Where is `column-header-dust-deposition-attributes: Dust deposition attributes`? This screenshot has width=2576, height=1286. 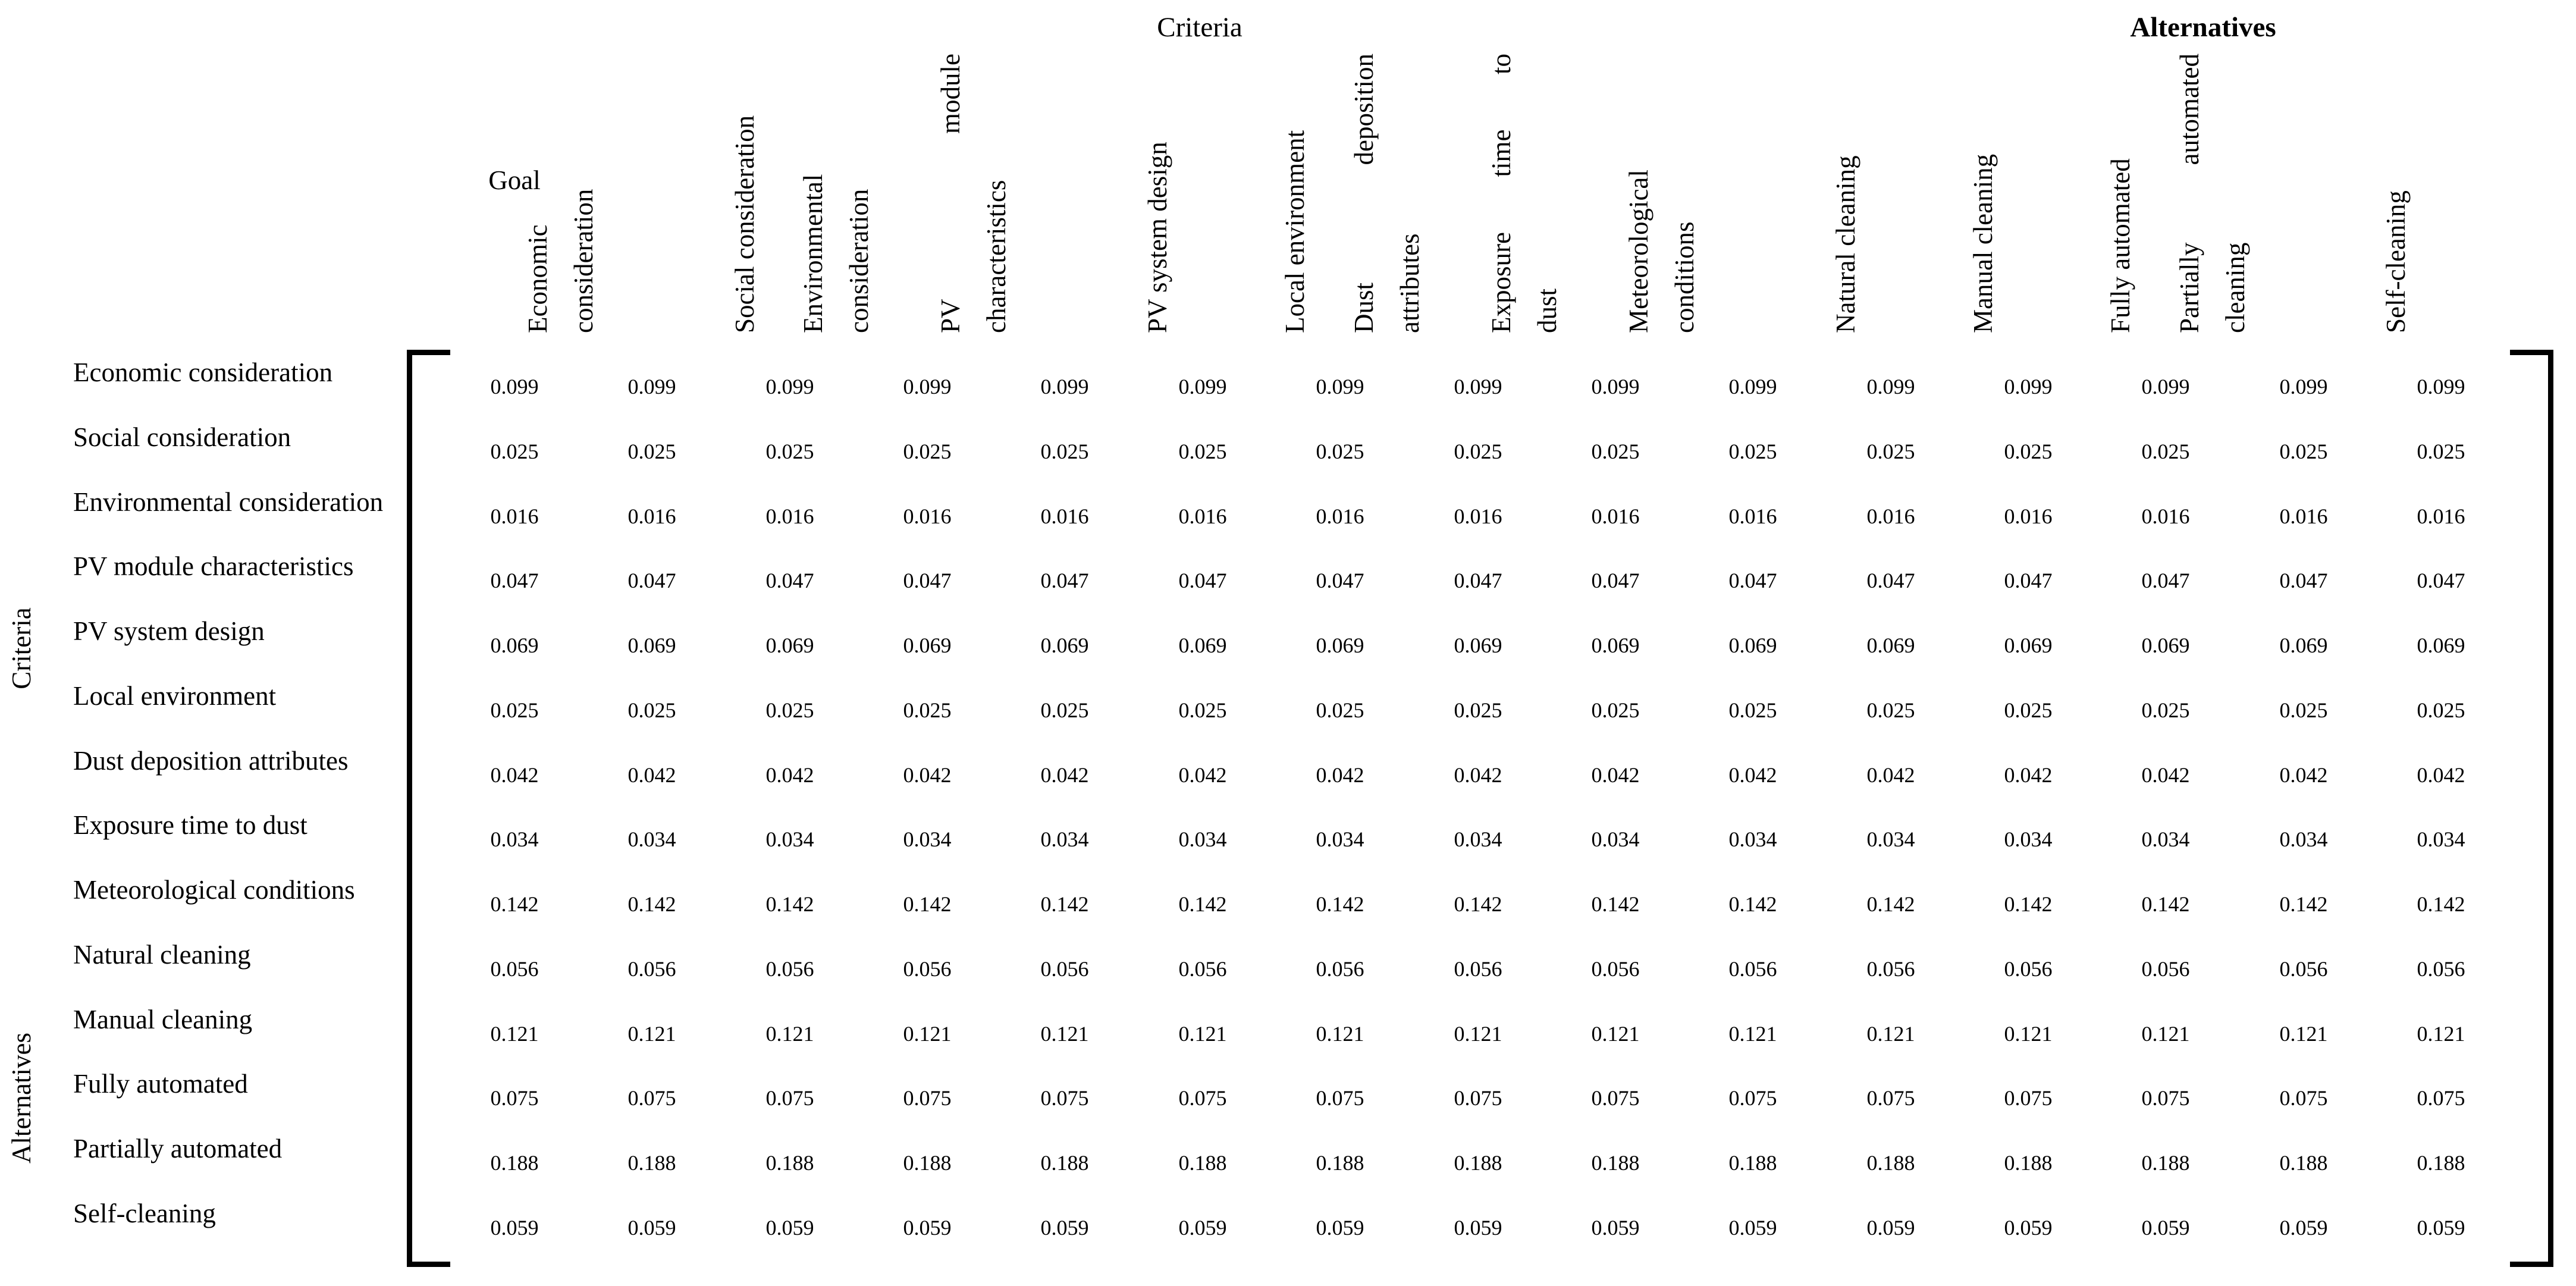 column-header-dust-deposition-attributes: Dust deposition attributes is located at coordinates (1386, 193).